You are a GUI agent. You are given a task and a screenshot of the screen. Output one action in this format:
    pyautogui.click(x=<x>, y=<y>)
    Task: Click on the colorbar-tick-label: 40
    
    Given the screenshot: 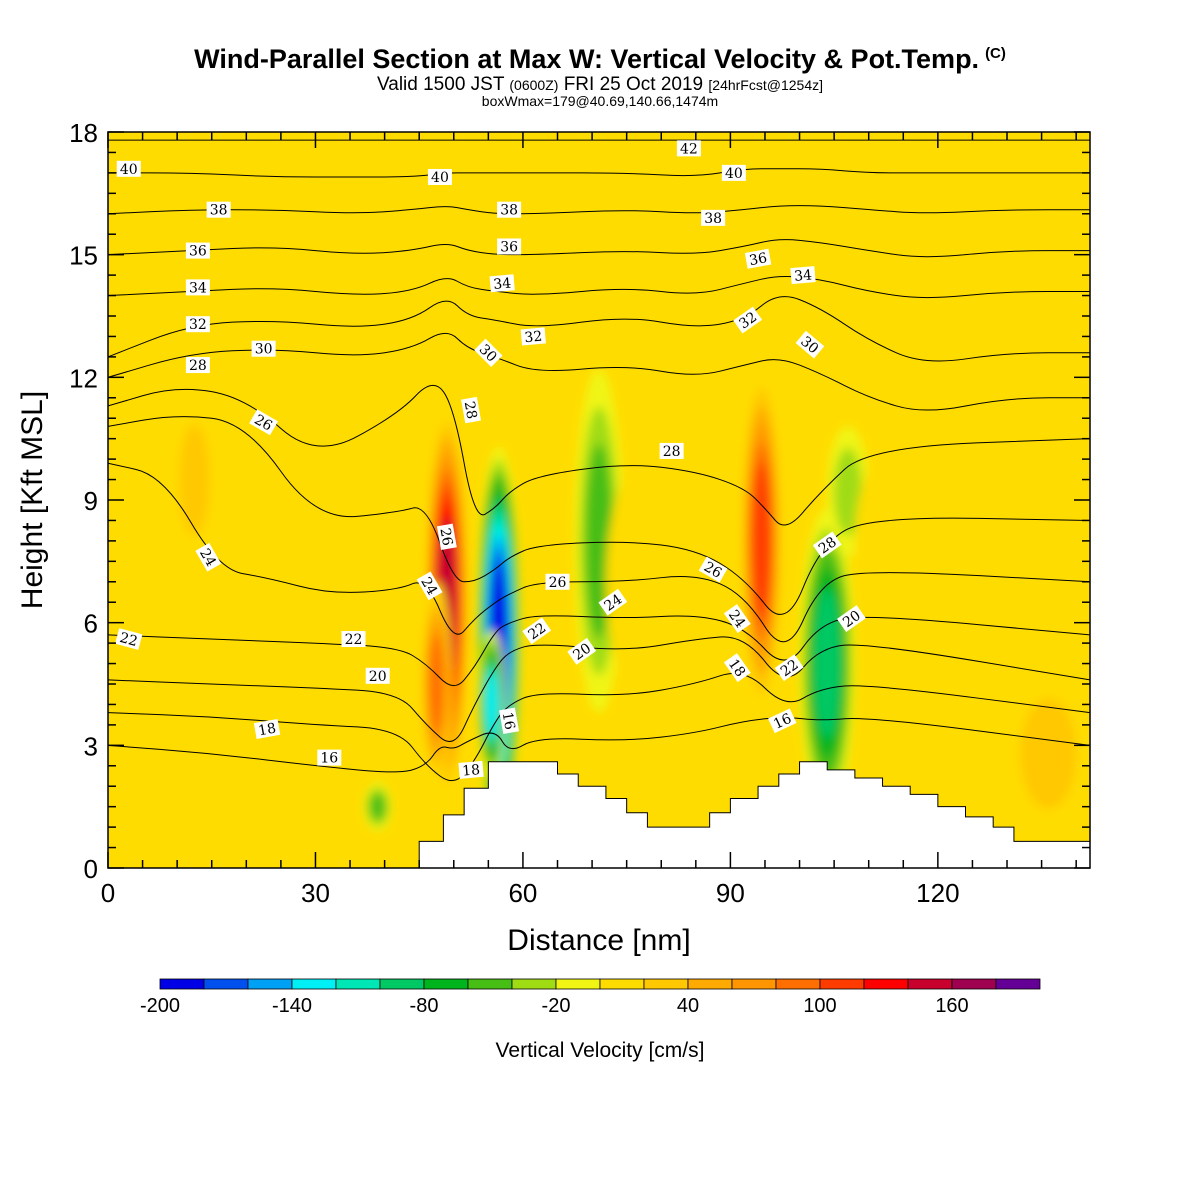 What is the action you would take?
    pyautogui.click(x=688, y=1006)
    